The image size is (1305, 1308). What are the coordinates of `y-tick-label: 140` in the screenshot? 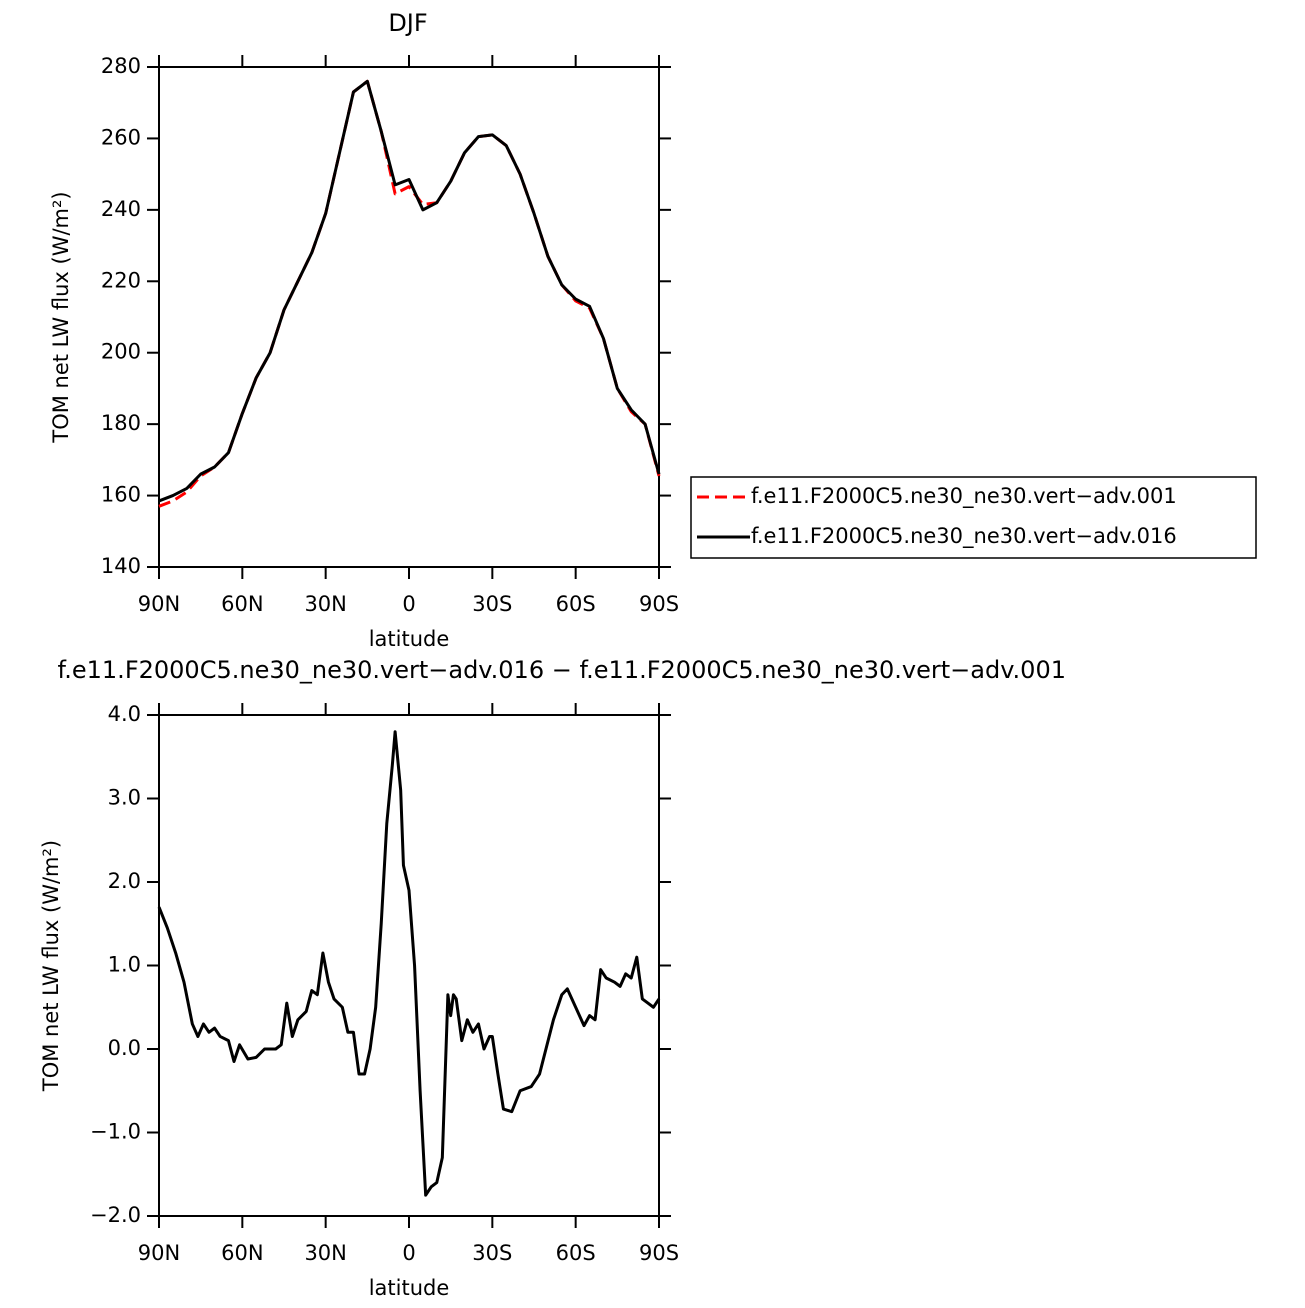 It's located at (121, 566).